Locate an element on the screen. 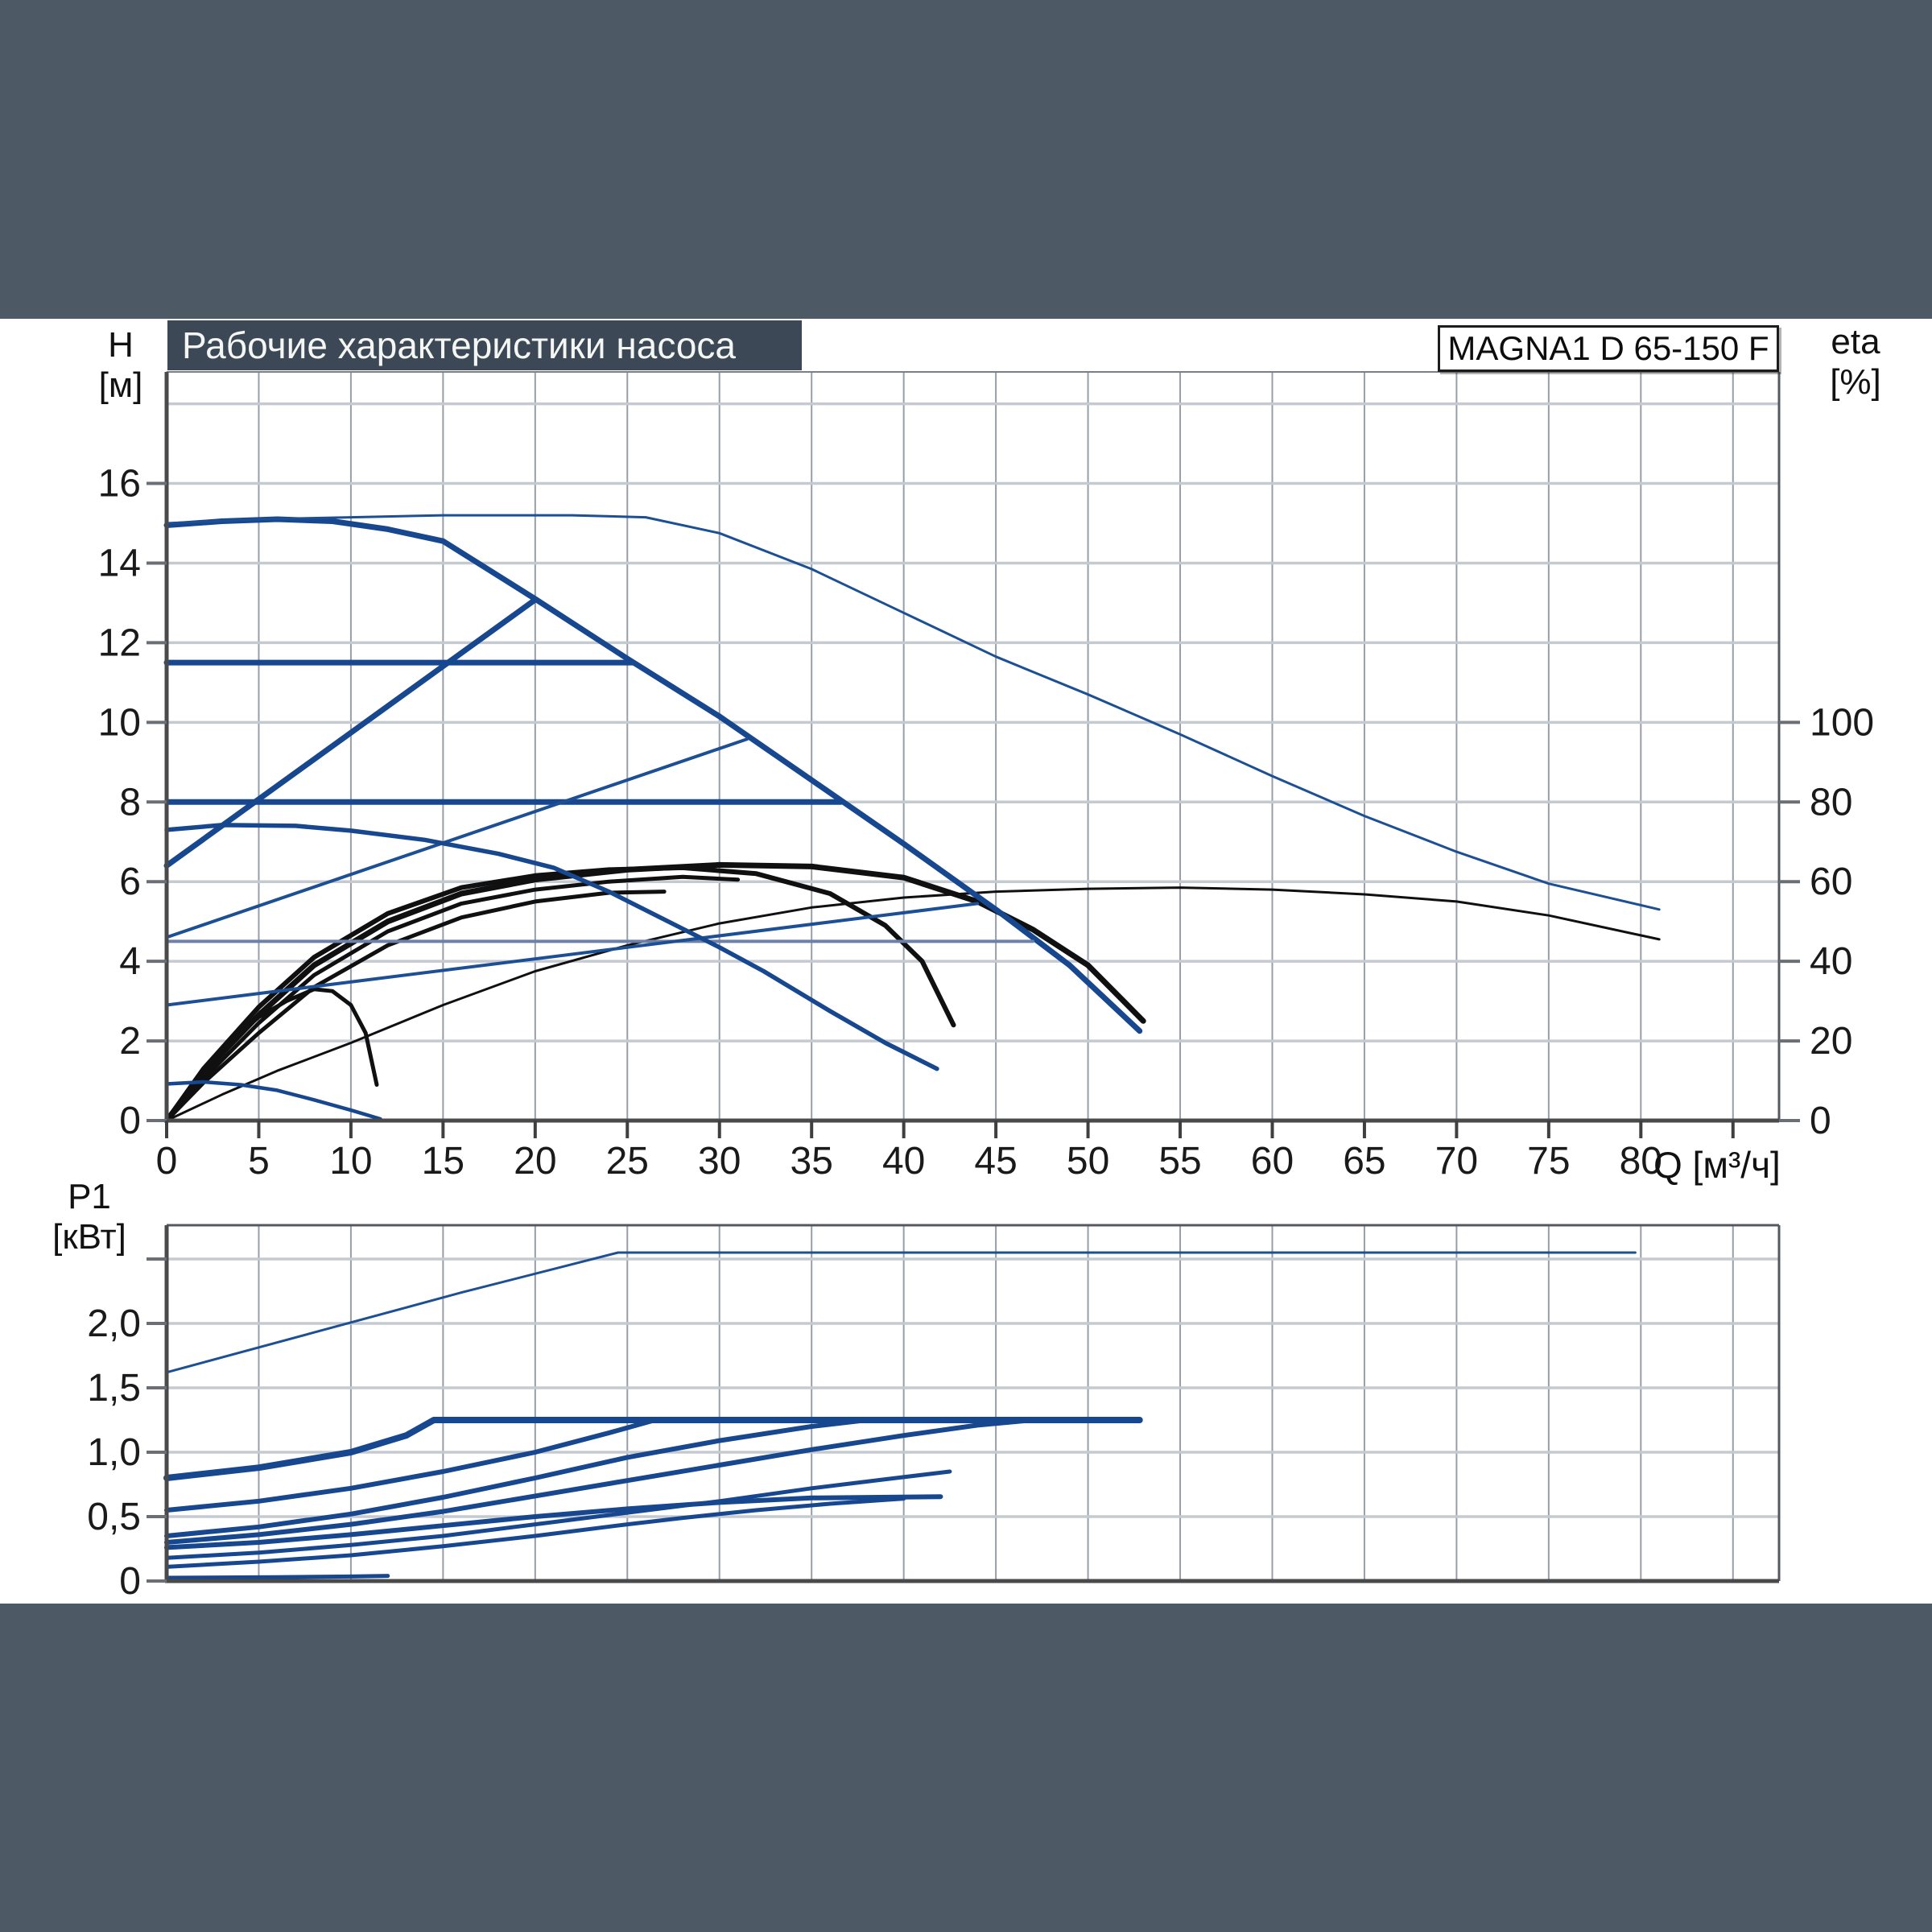  curve-p1-max-speed is located at coordinates (653, 1449).